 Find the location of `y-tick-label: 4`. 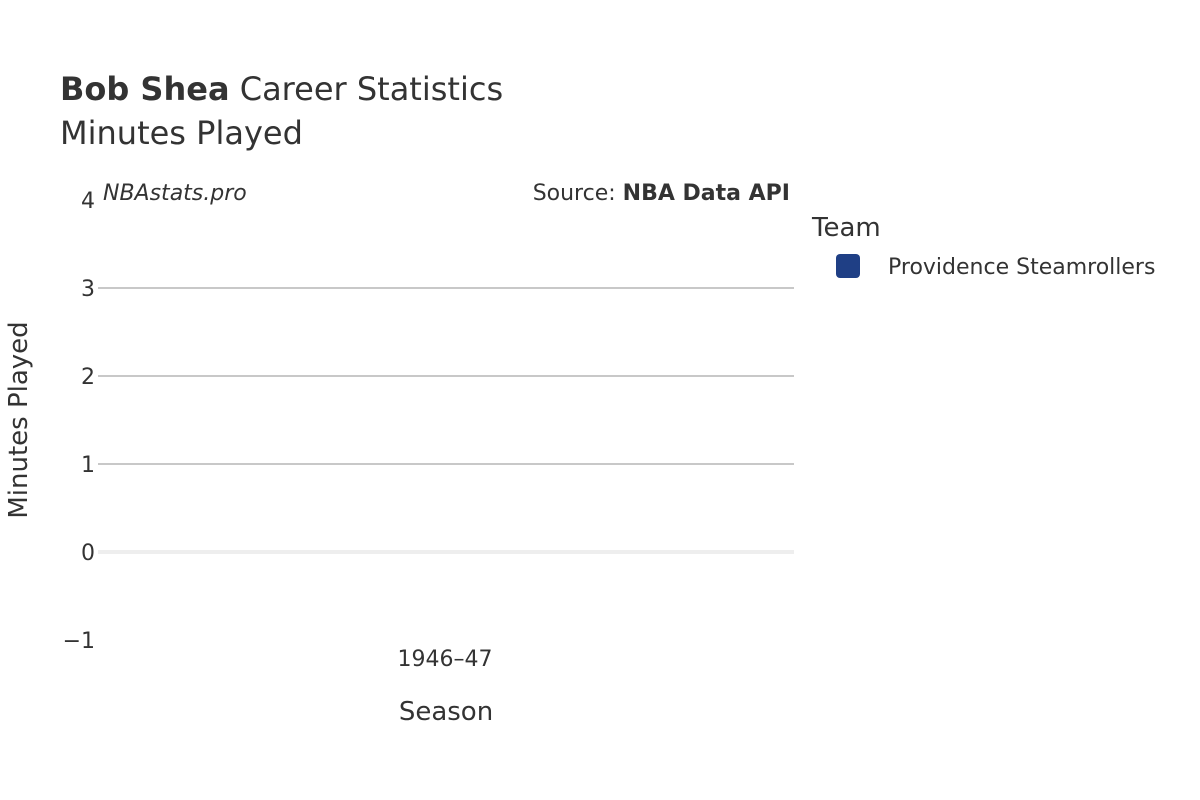

y-tick-label: 4 is located at coordinates (88, 201).